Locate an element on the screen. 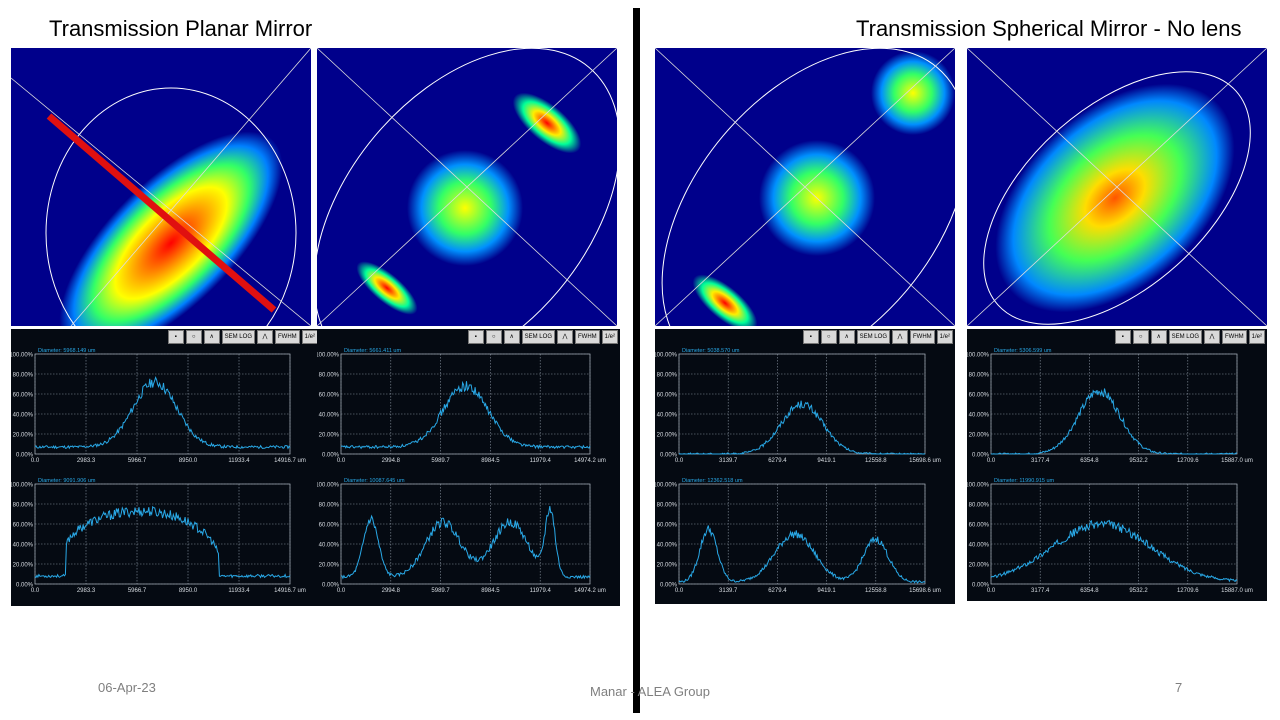  lower-ytick: 60.00% is located at coordinates (667, 526).